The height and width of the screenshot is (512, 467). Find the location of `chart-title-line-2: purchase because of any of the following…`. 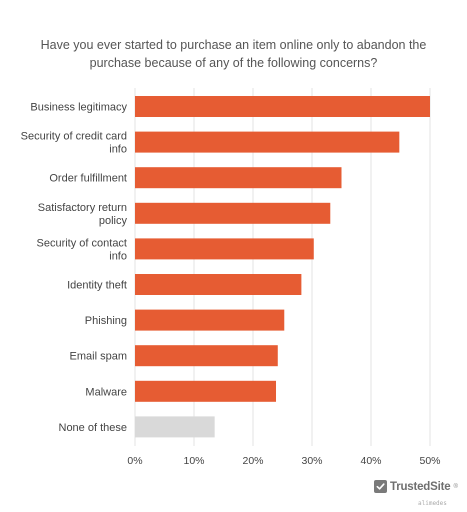

chart-title-line-2: purchase because of any of the following… is located at coordinates (233, 63).